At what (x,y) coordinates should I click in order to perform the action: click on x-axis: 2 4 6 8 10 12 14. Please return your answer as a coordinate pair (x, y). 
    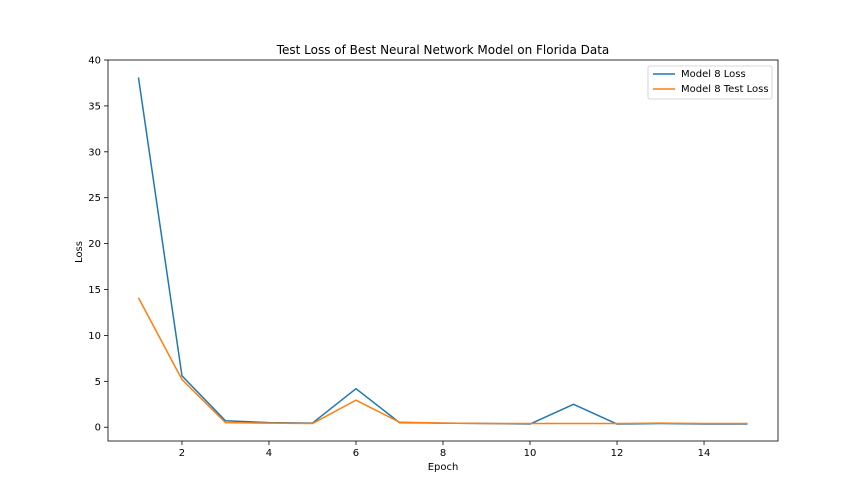
    Looking at the image, I should click on (445, 450).